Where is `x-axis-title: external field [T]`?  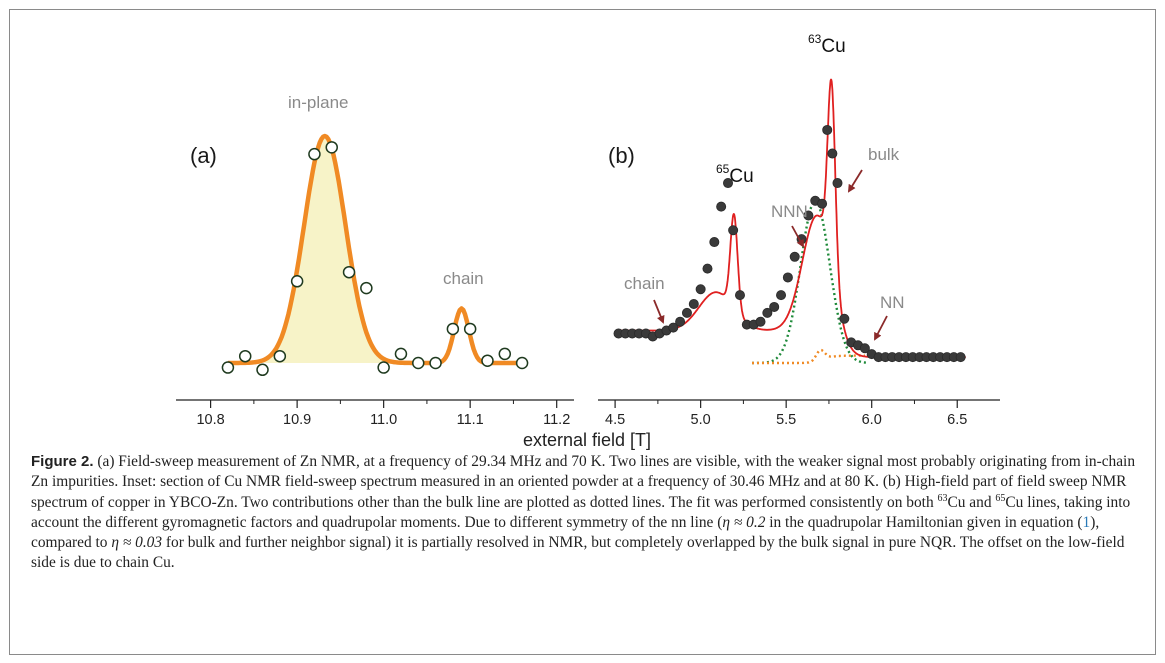 x-axis-title: external field [T] is located at coordinates (587, 440).